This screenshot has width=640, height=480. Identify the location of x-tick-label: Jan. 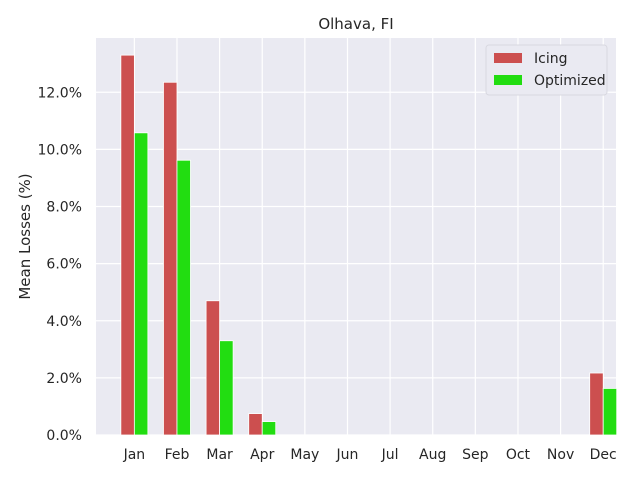
(134, 455).